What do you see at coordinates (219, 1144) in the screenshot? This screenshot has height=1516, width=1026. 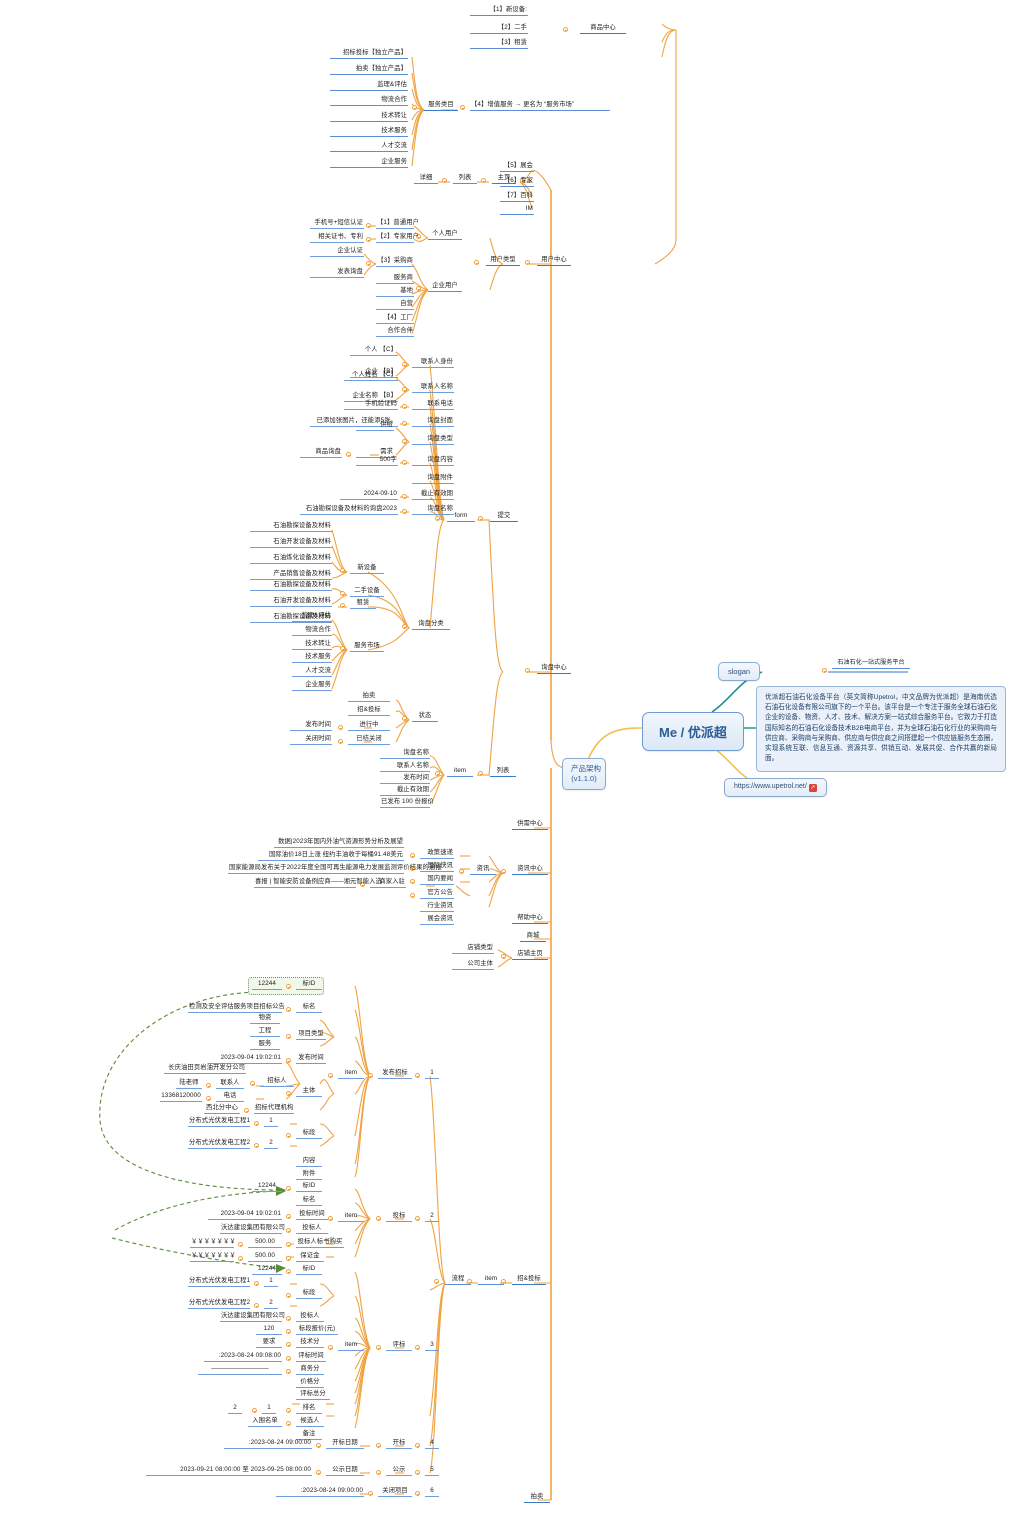 I see `topic-s1-lot-1-name: 分布式光伏发电工程2` at bounding box center [219, 1144].